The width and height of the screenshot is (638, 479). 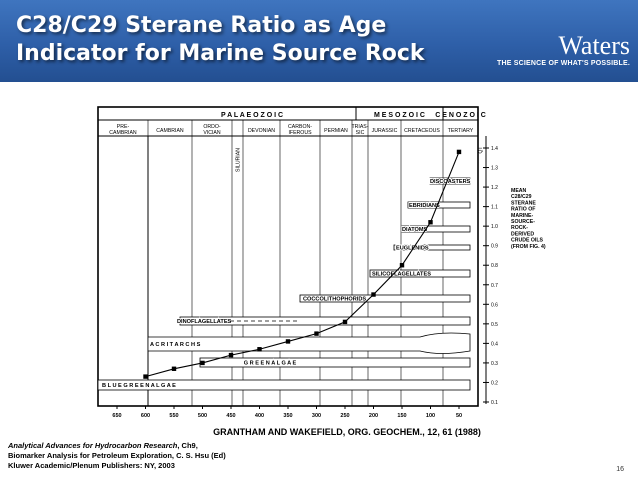 What do you see at coordinates (204, 322) in the screenshot?
I see `taxon-label: DINOFLAGELLATES` at bounding box center [204, 322].